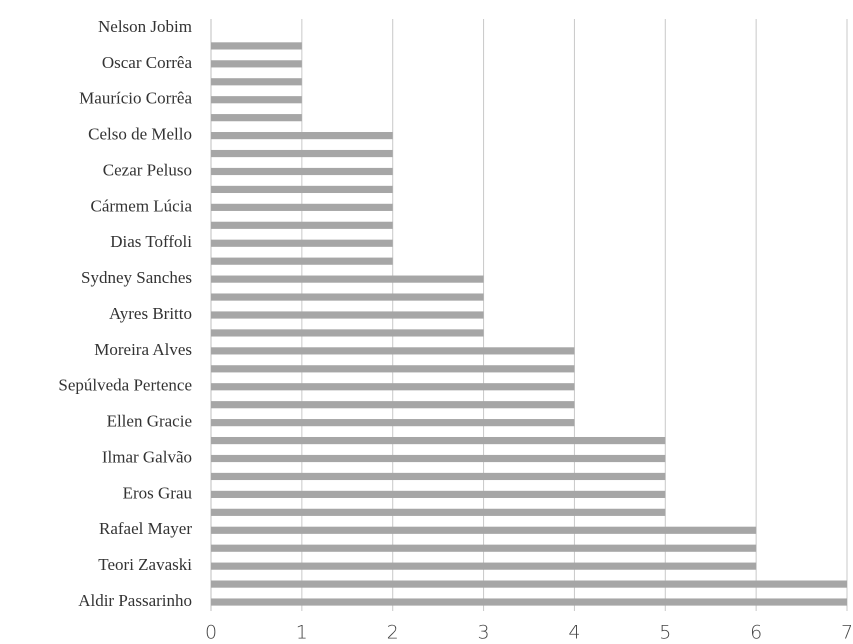  I want to click on y-tick-label: Teori Zavaski, so click(145, 564).